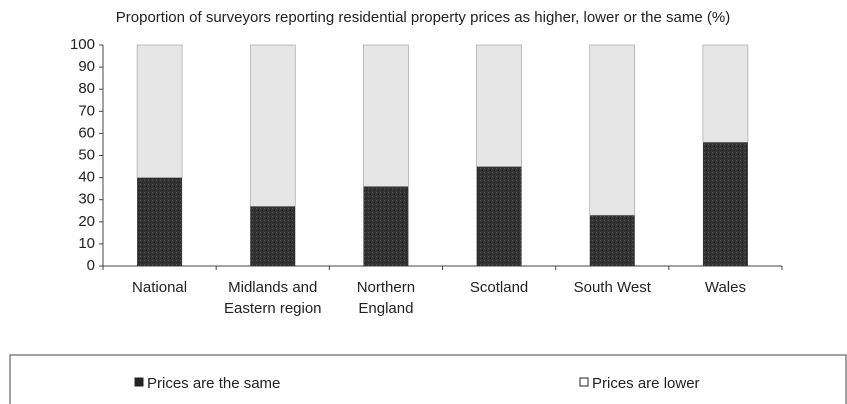 Image resolution: width=847 pixels, height=404 pixels. I want to click on y-tick-label: 20, so click(86, 221).